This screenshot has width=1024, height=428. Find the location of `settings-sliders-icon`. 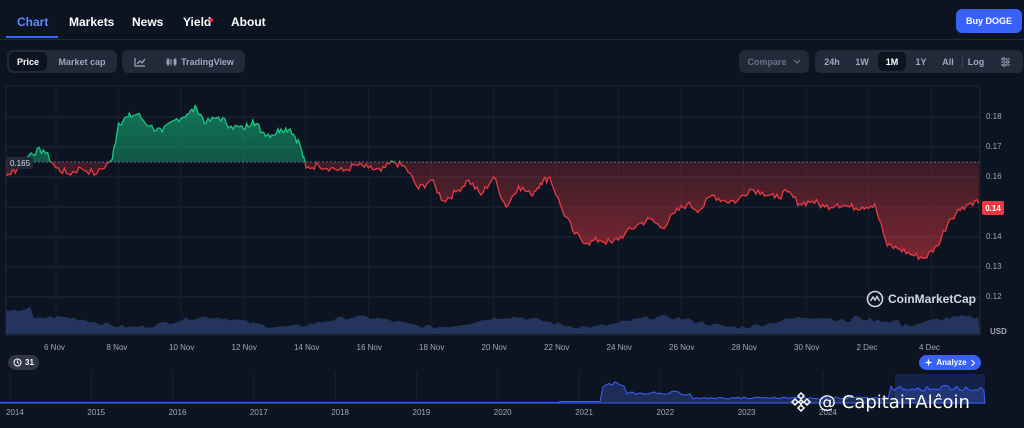

settings-sliders-icon is located at coordinates (1005, 61).